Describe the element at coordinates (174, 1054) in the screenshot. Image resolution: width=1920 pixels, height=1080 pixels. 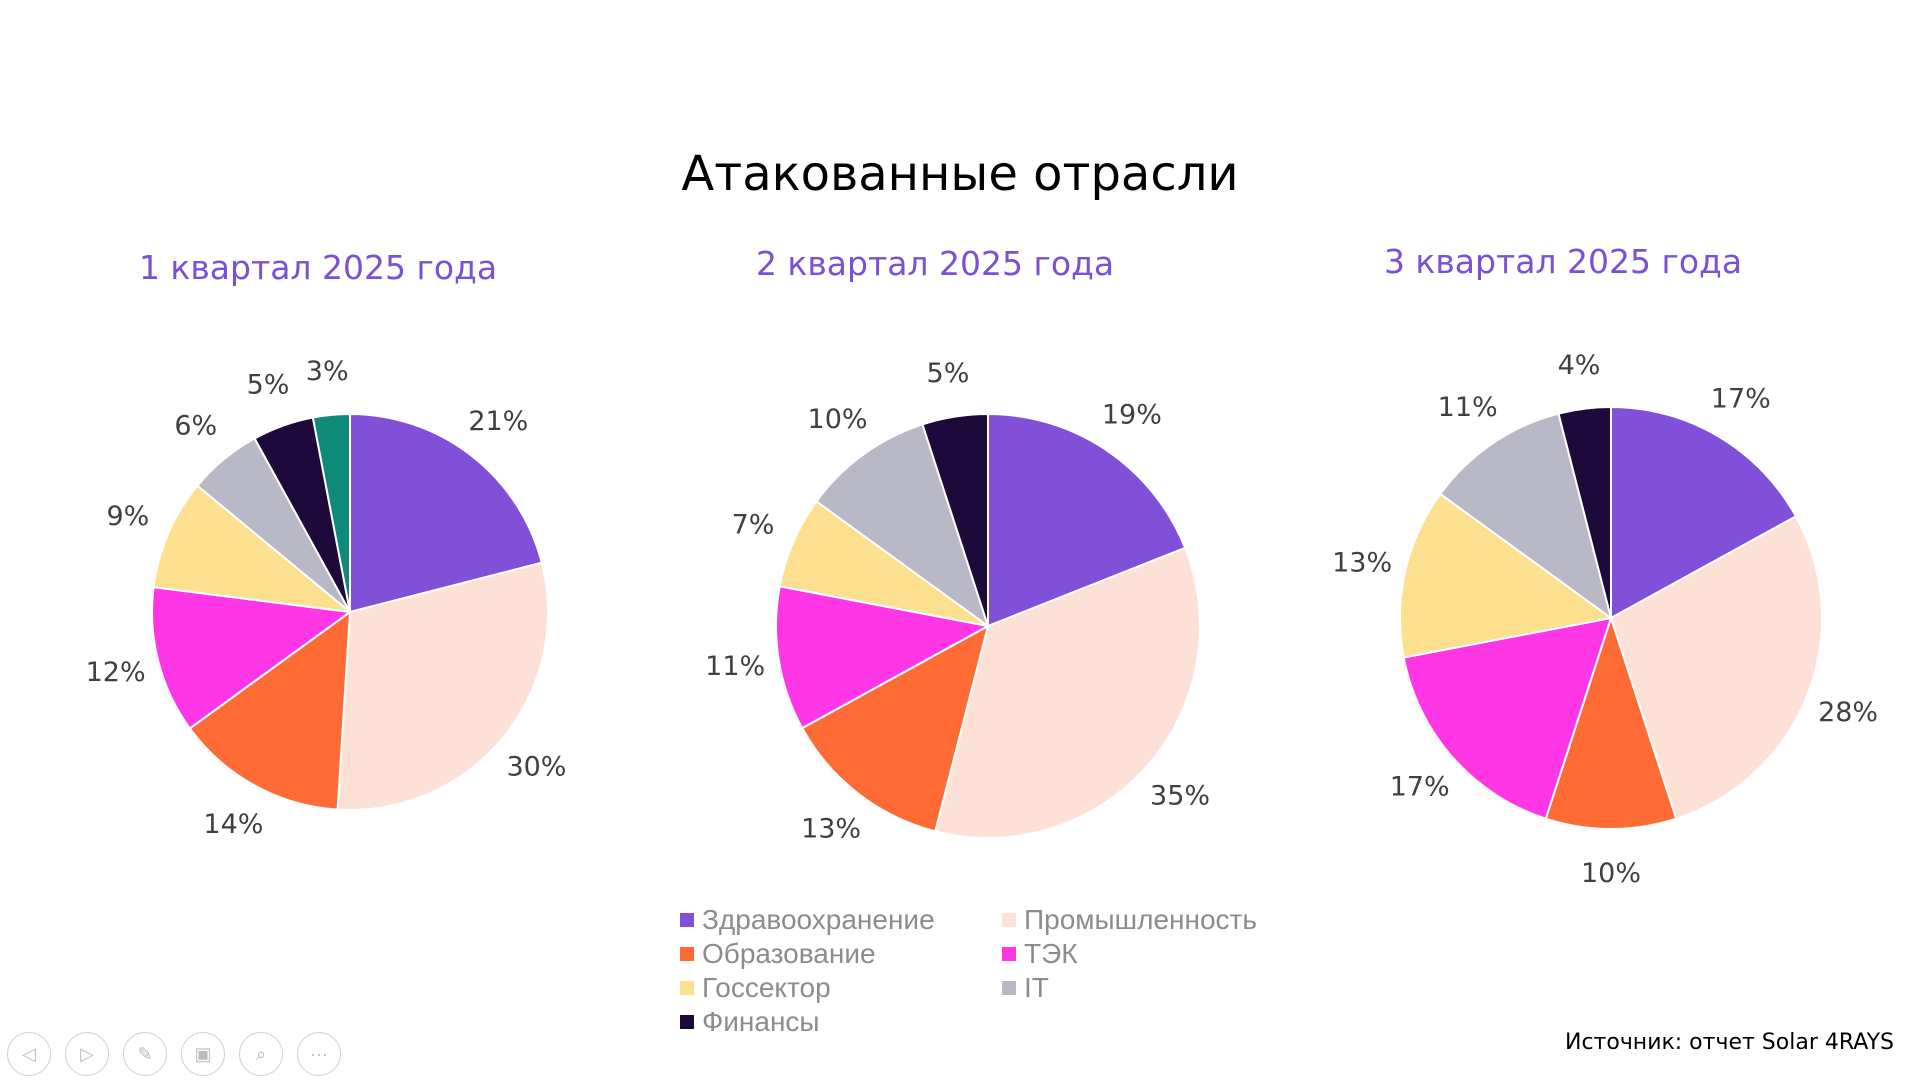
I see `slideshow-controls: ◁ ▷ ✎ ▣ ⌕ ···` at that location.